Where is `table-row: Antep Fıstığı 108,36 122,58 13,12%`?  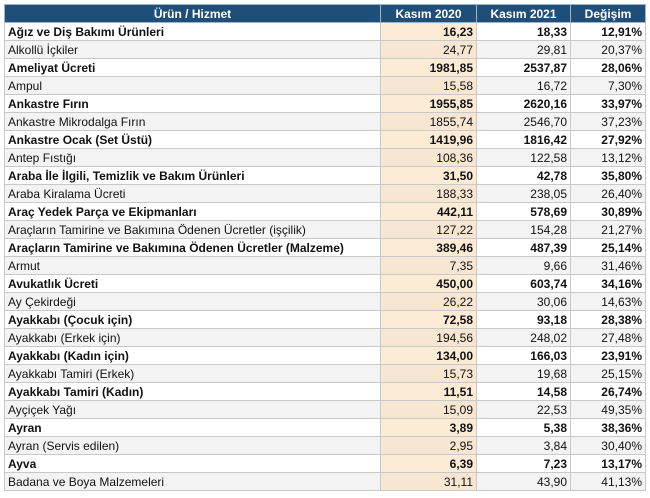 table-row: Antep Fıstığı 108,36 122,58 13,12% is located at coordinates (325, 157).